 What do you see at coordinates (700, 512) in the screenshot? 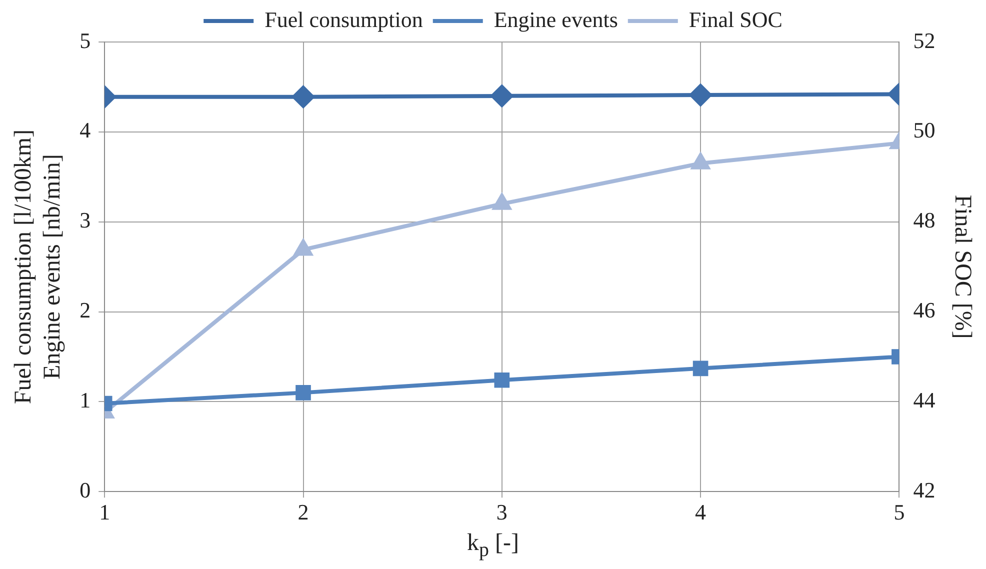
I see `x-tick-label: 4` at bounding box center [700, 512].